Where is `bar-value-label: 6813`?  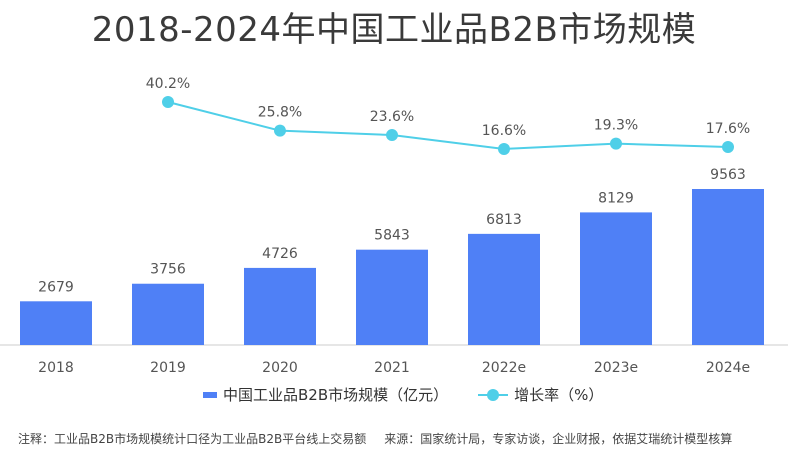 bar-value-label: 6813 is located at coordinates (504, 220).